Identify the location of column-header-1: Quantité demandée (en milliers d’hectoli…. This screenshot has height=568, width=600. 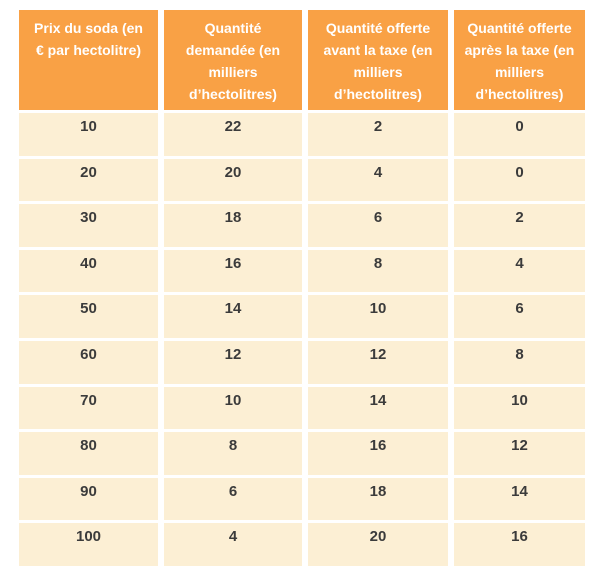
(233, 60).